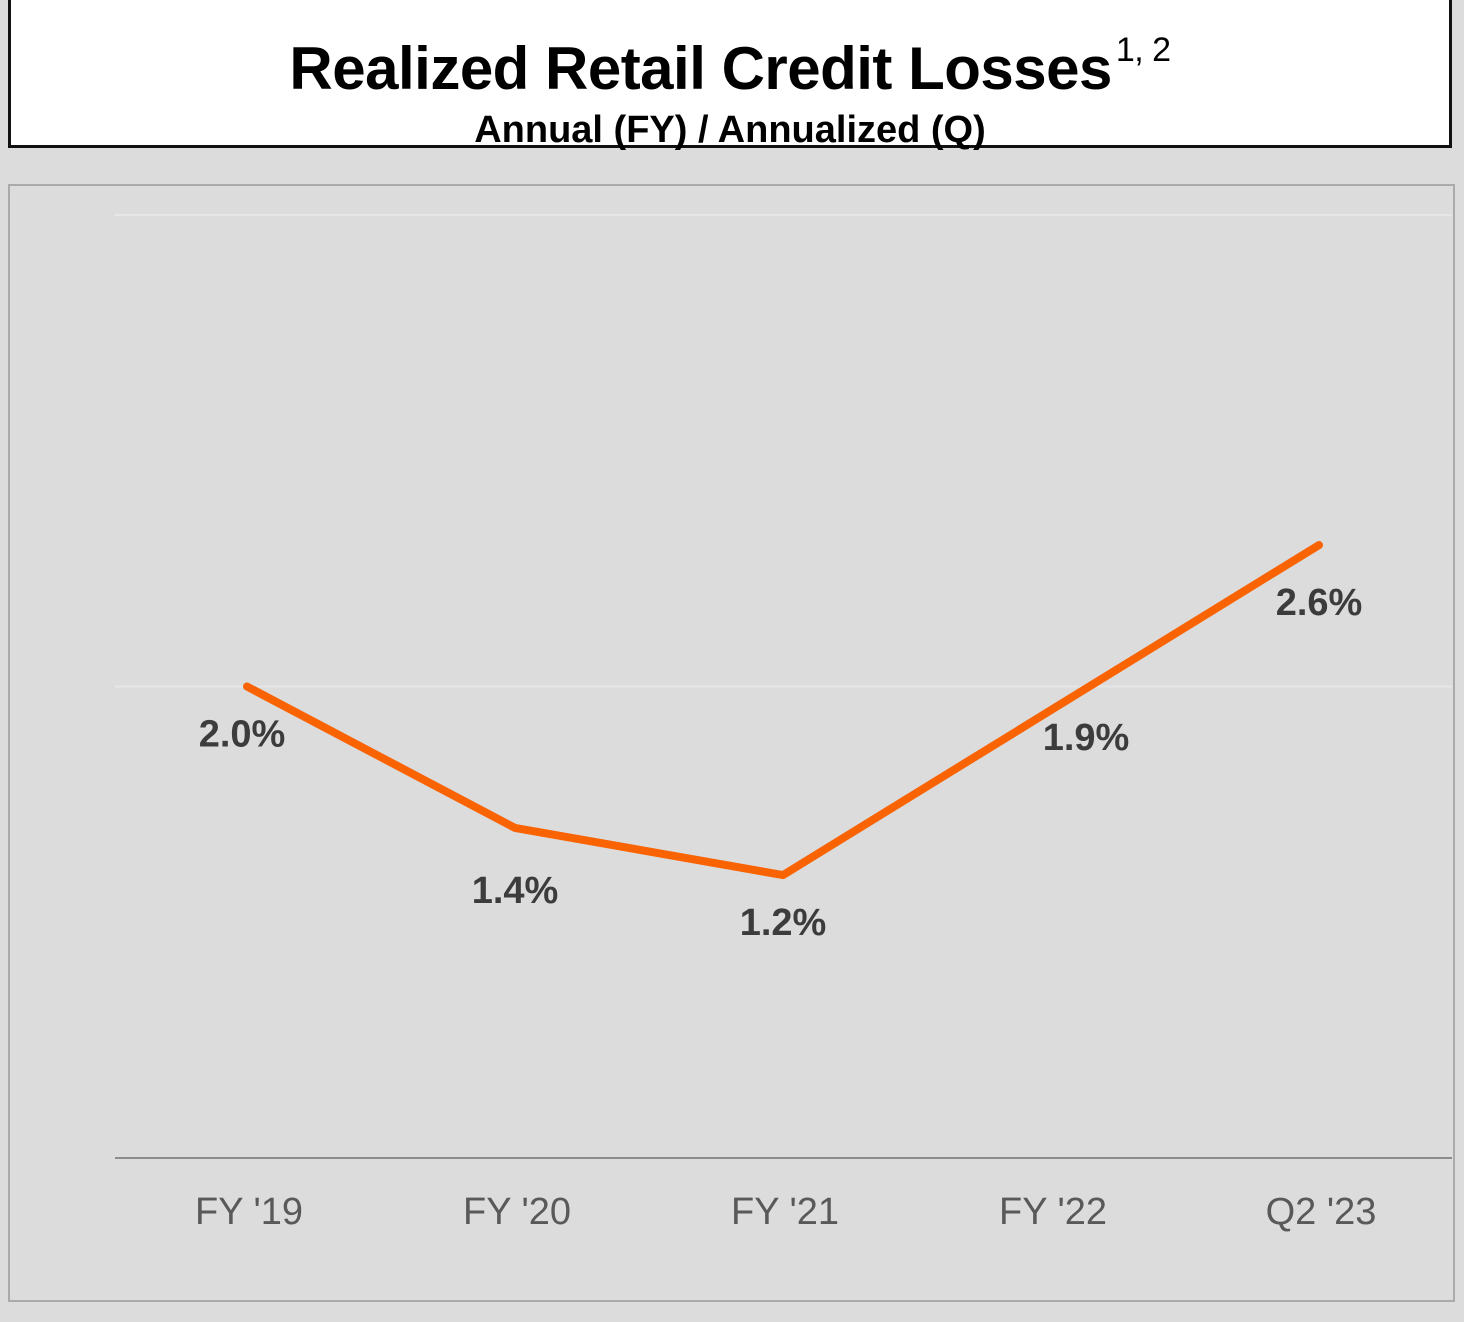  I want to click on data-label-4: 2.6%, so click(1319, 603).